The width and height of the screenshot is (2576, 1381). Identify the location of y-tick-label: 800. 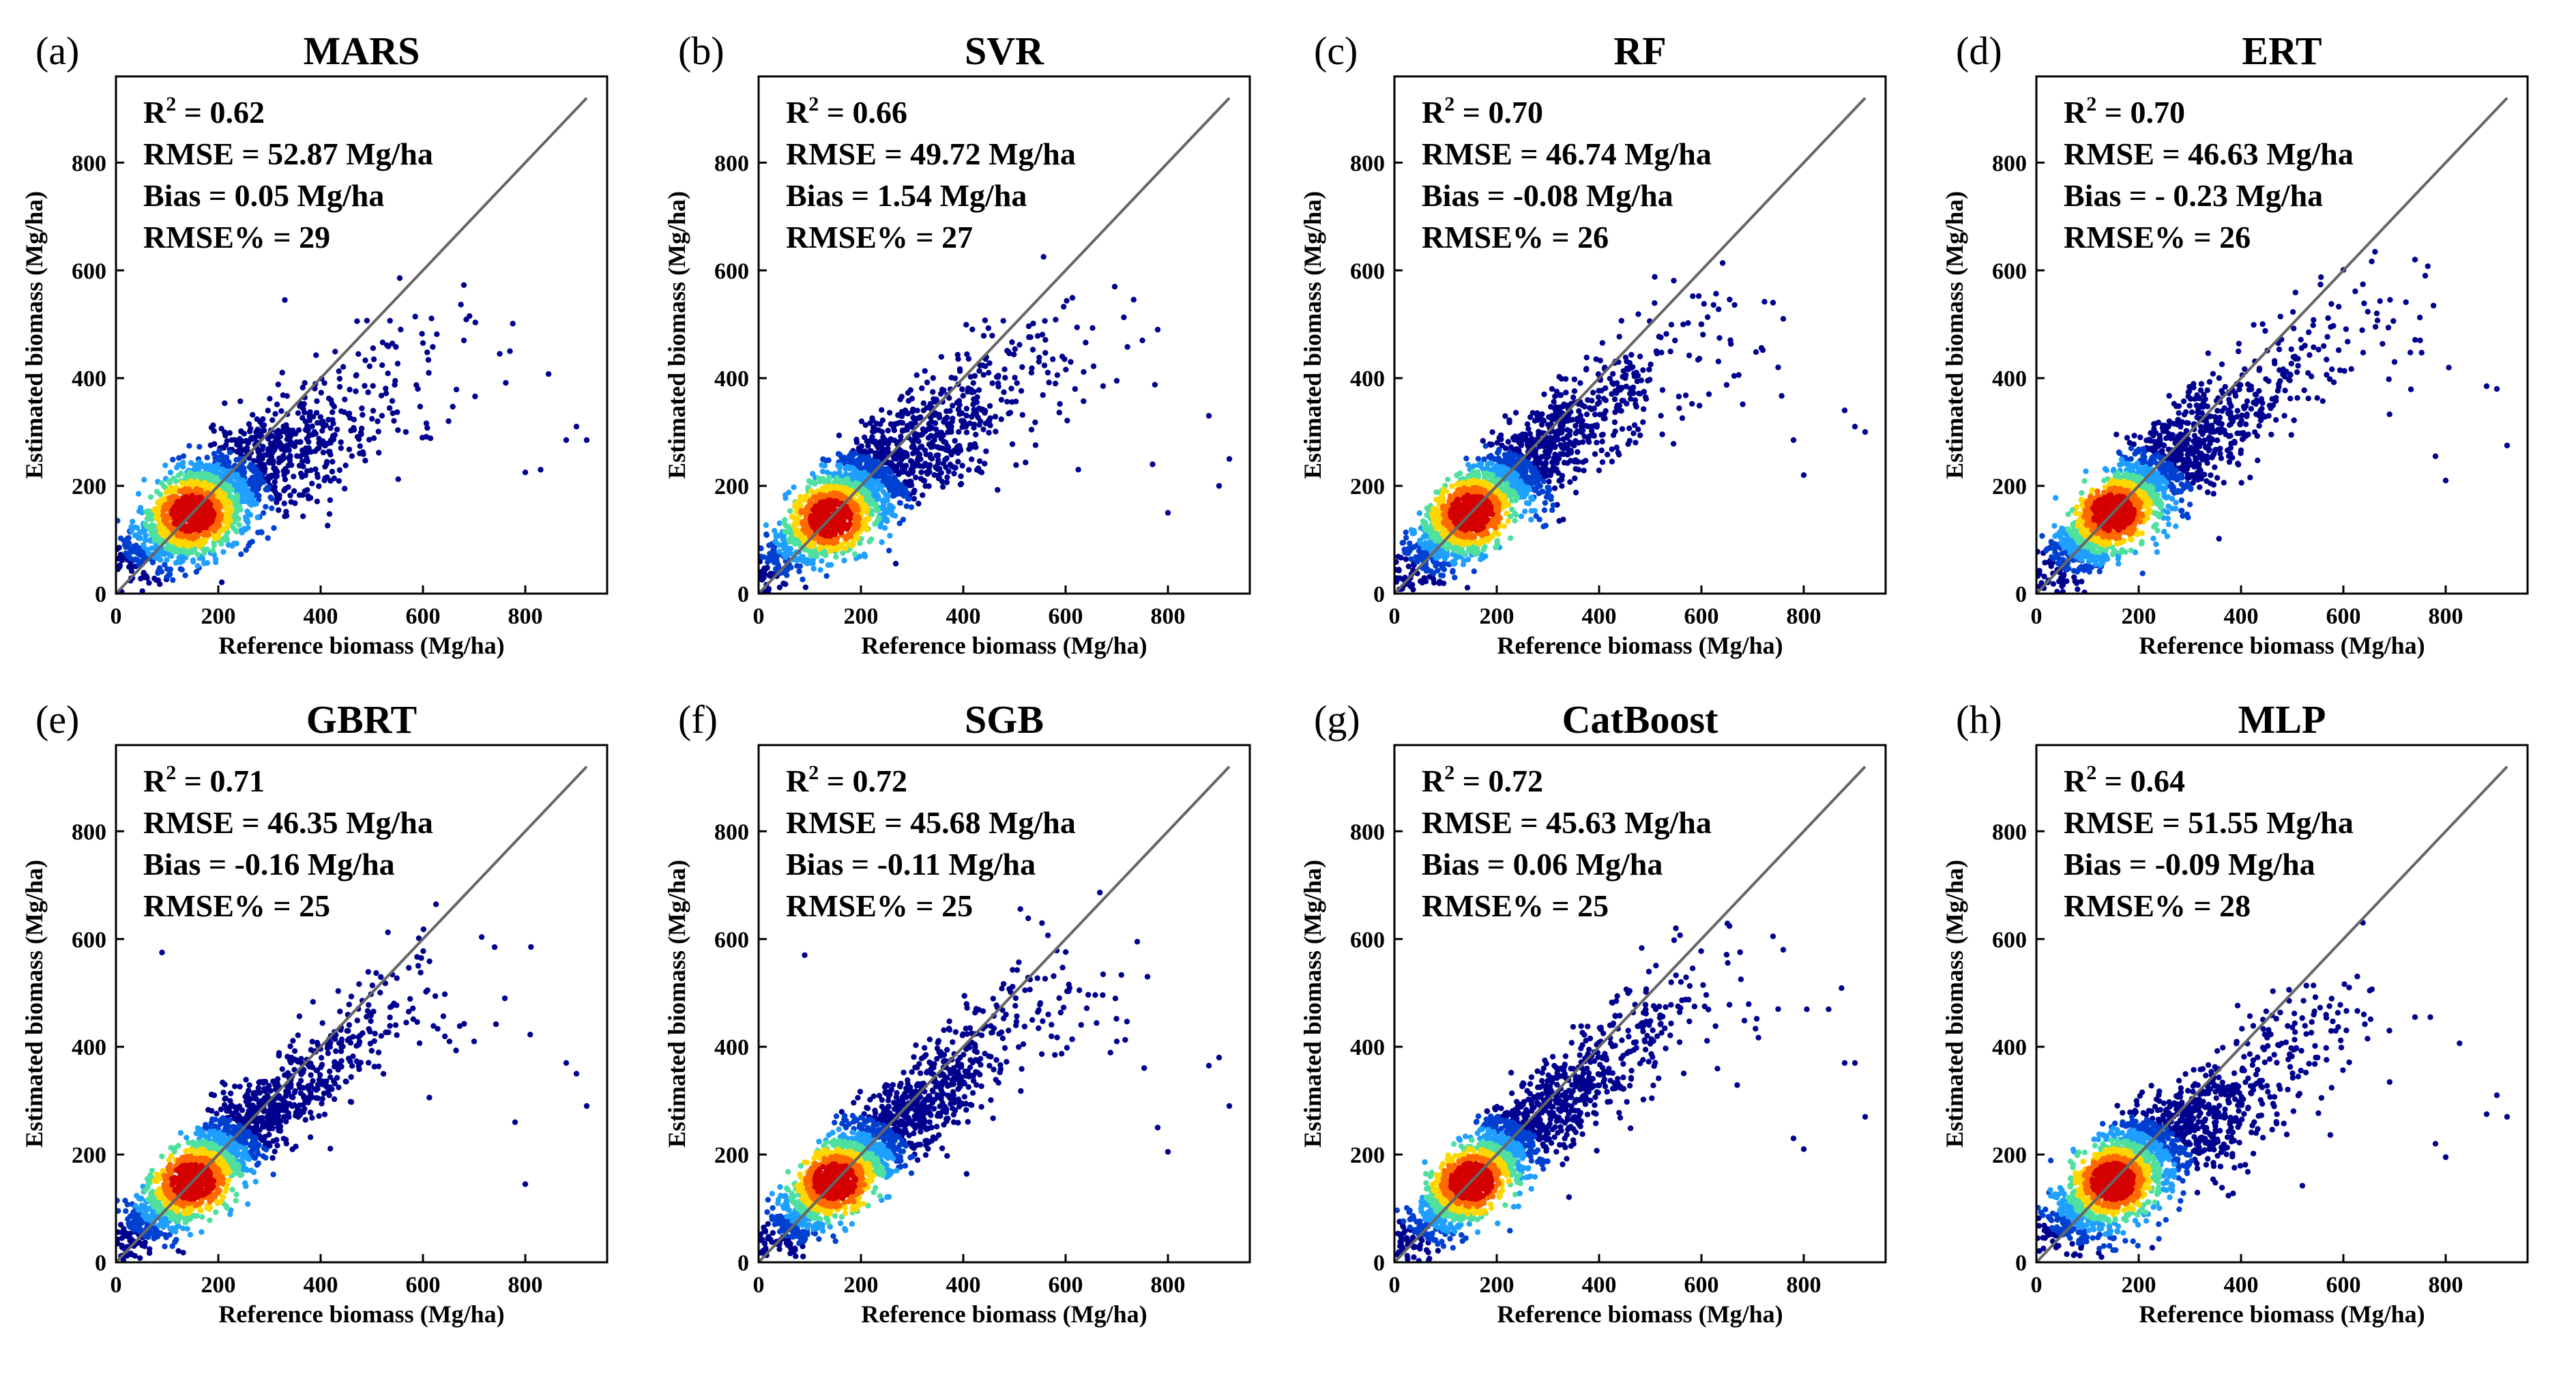
(731, 163).